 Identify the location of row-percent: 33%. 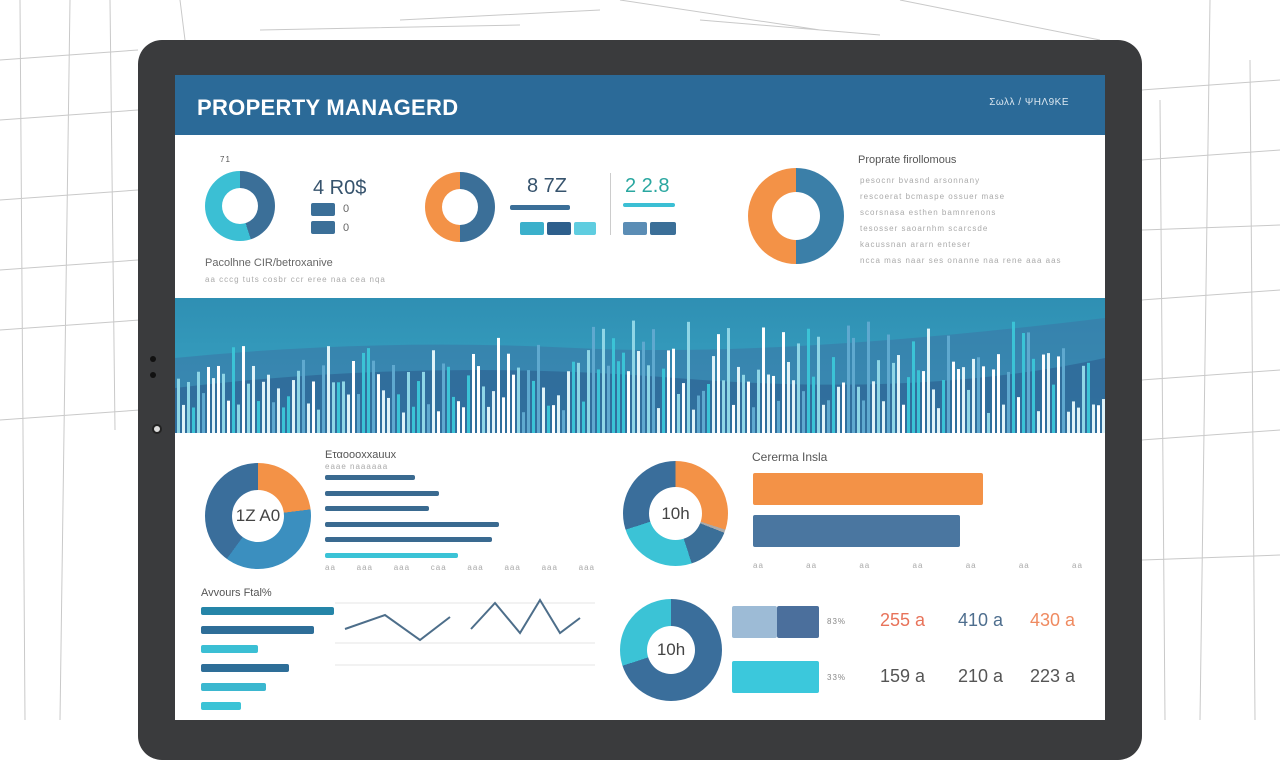
(837, 677).